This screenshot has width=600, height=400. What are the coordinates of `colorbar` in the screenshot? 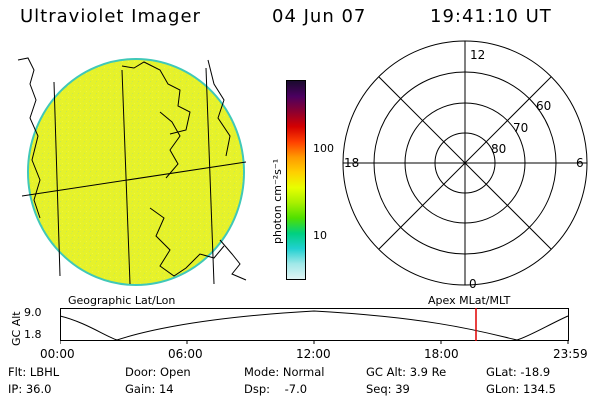 It's located at (296, 180).